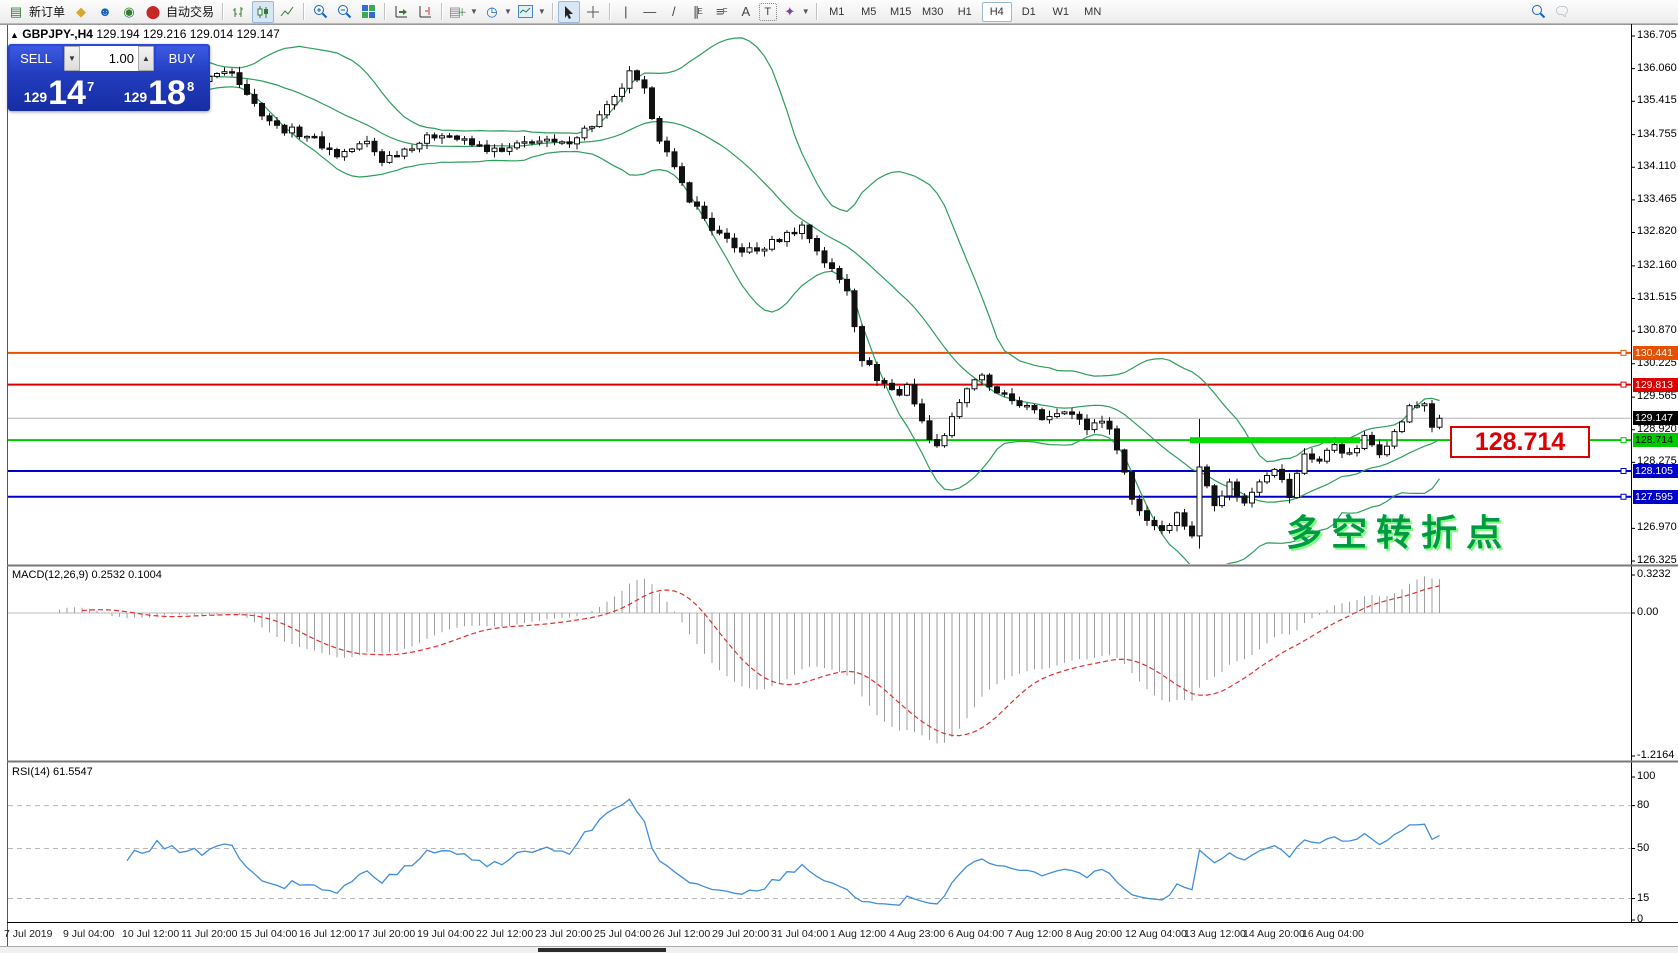 The image size is (1678, 953). What do you see at coordinates (933, 11) in the screenshot?
I see `timeframe-m30: M30` at bounding box center [933, 11].